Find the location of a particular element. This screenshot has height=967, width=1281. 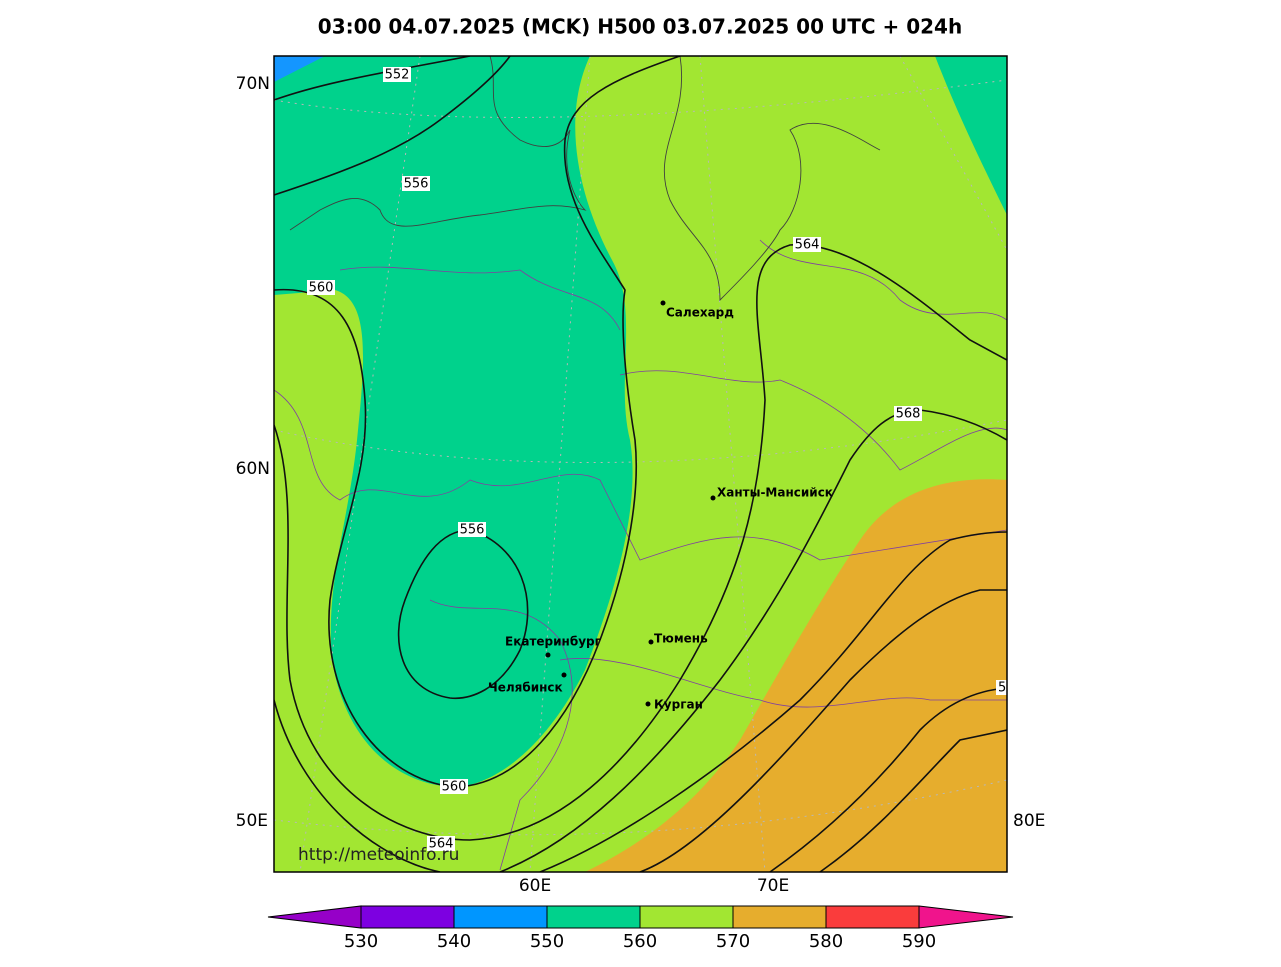

colorbar-label: 530 is located at coordinates (361, 941).